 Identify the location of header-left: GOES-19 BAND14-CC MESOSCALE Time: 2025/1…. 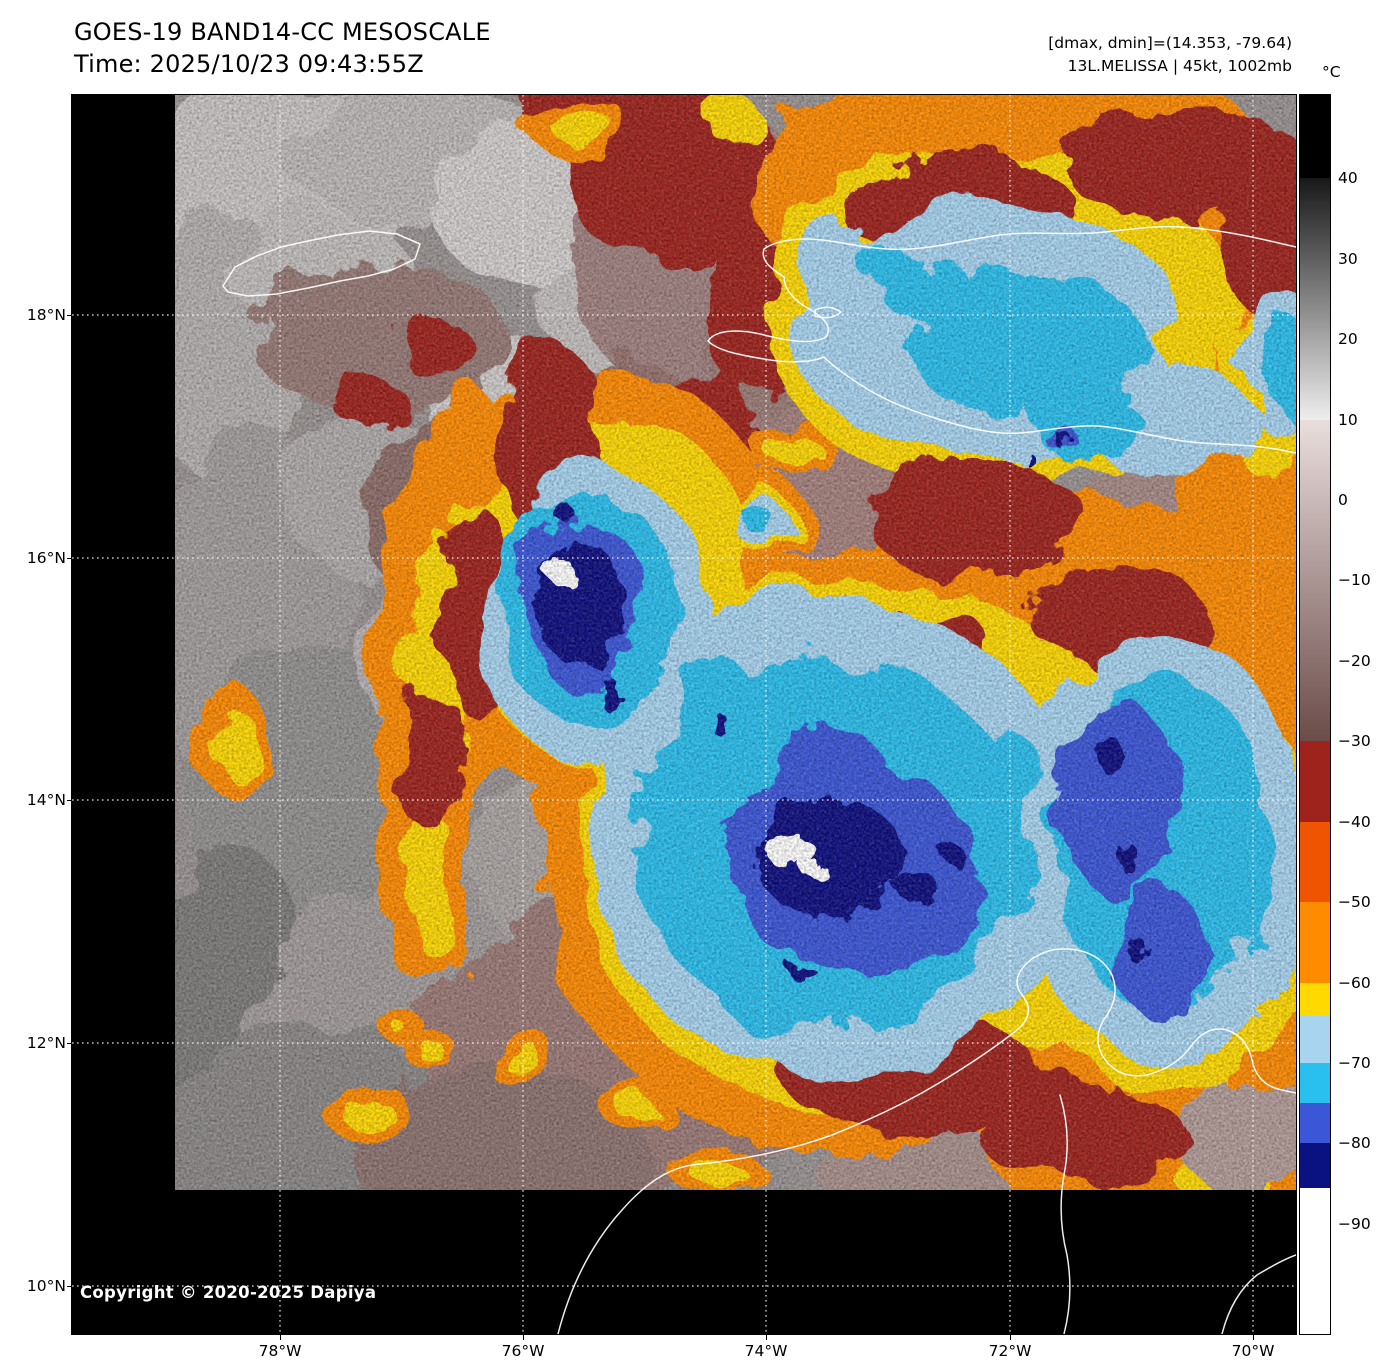
(282, 48).